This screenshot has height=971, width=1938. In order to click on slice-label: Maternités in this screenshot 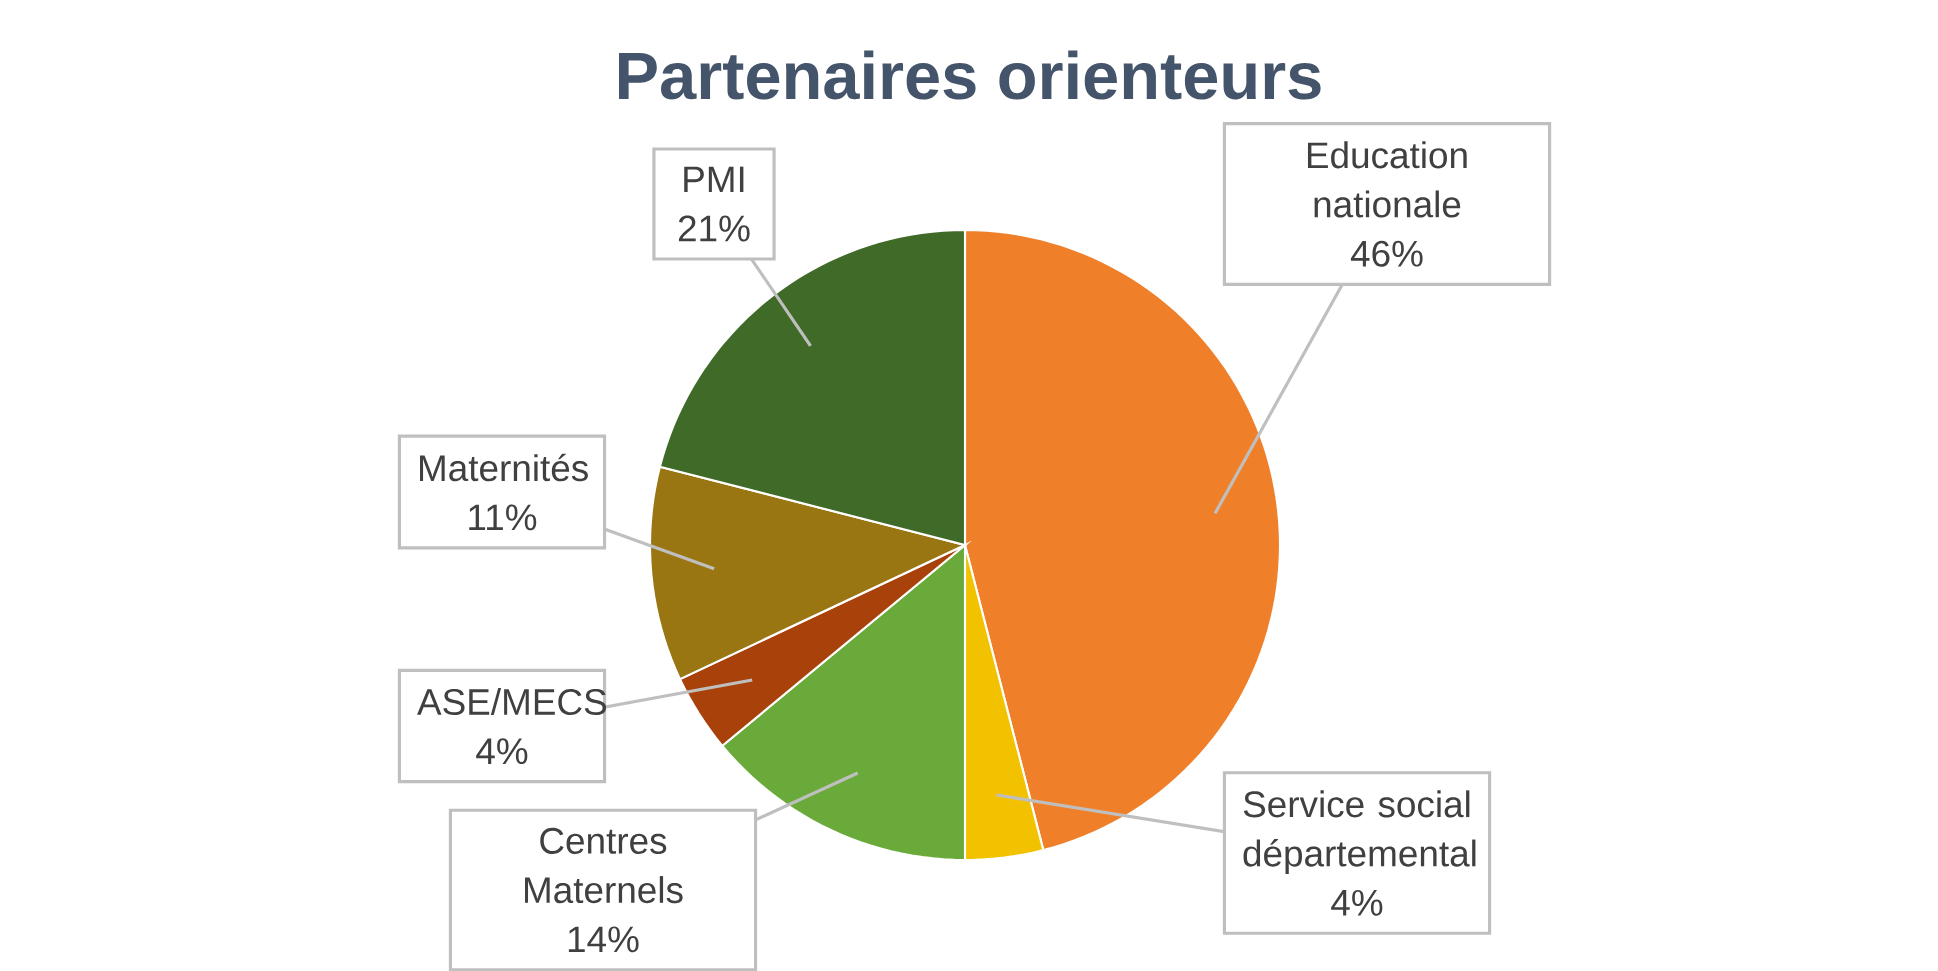, I will do `click(504, 467)`.